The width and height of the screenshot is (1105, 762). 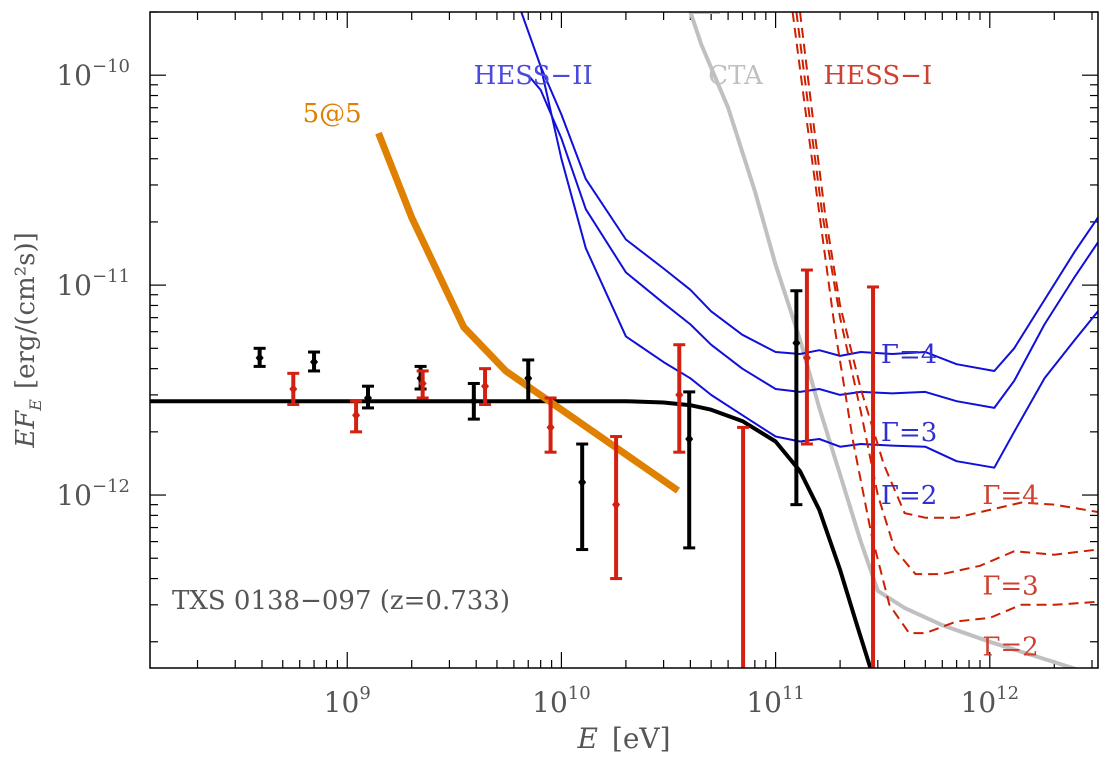 I want to click on y-axis-var: EF, so click(x=26, y=429).